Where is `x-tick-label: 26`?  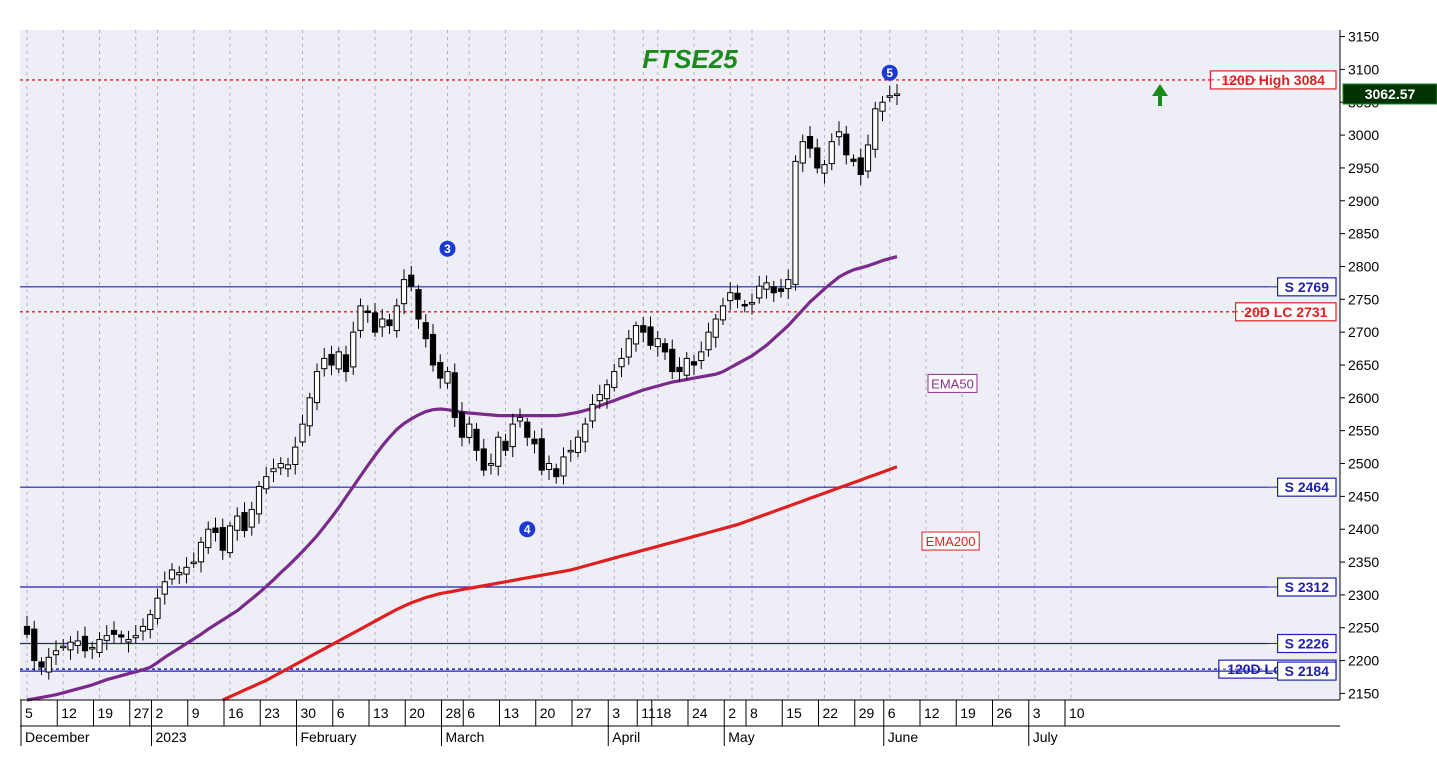 x-tick-label: 26 is located at coordinates (1005, 713).